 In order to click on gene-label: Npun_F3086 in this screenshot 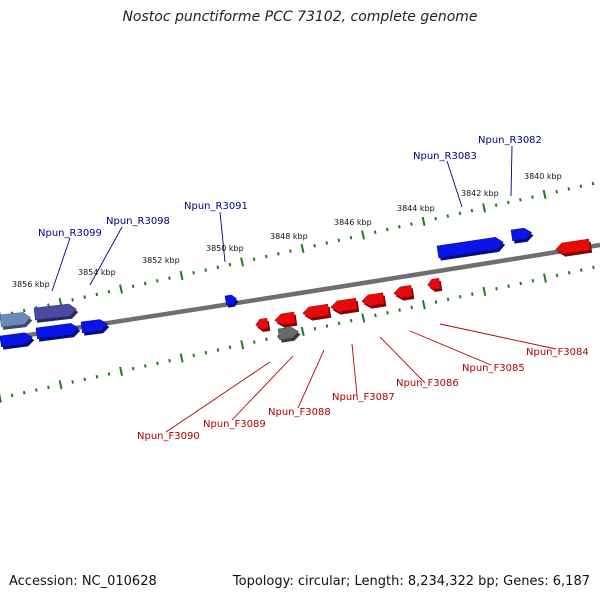, I will do `click(427, 383)`.